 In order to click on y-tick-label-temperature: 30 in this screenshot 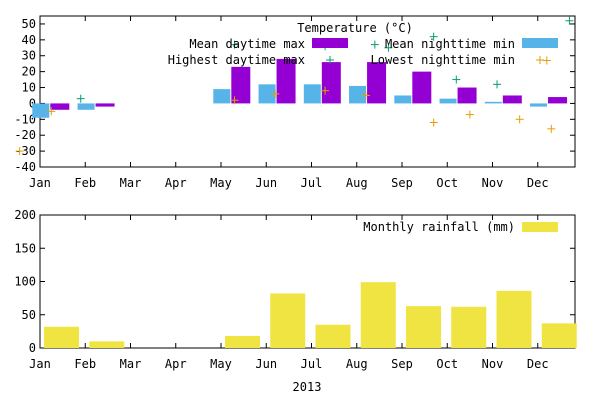, I will do `click(29, 56)`.